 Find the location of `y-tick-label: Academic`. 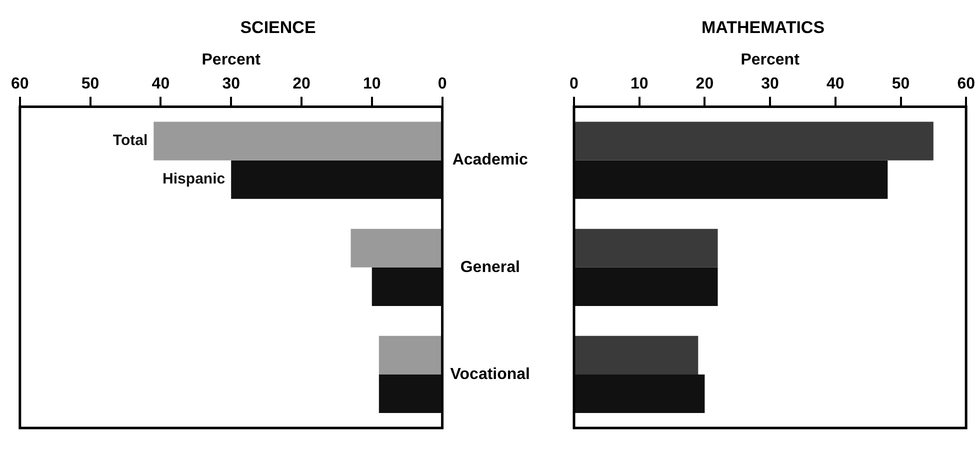

y-tick-label: Academic is located at coordinates (490, 160).